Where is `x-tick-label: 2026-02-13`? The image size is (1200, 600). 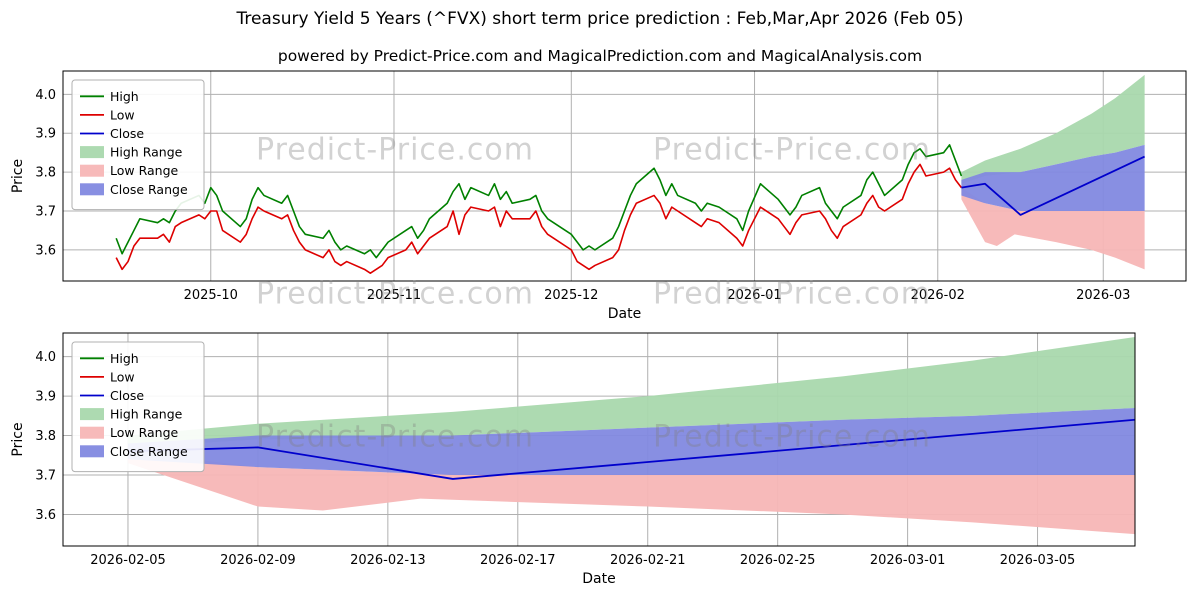 x-tick-label: 2026-02-13 is located at coordinates (388, 560).